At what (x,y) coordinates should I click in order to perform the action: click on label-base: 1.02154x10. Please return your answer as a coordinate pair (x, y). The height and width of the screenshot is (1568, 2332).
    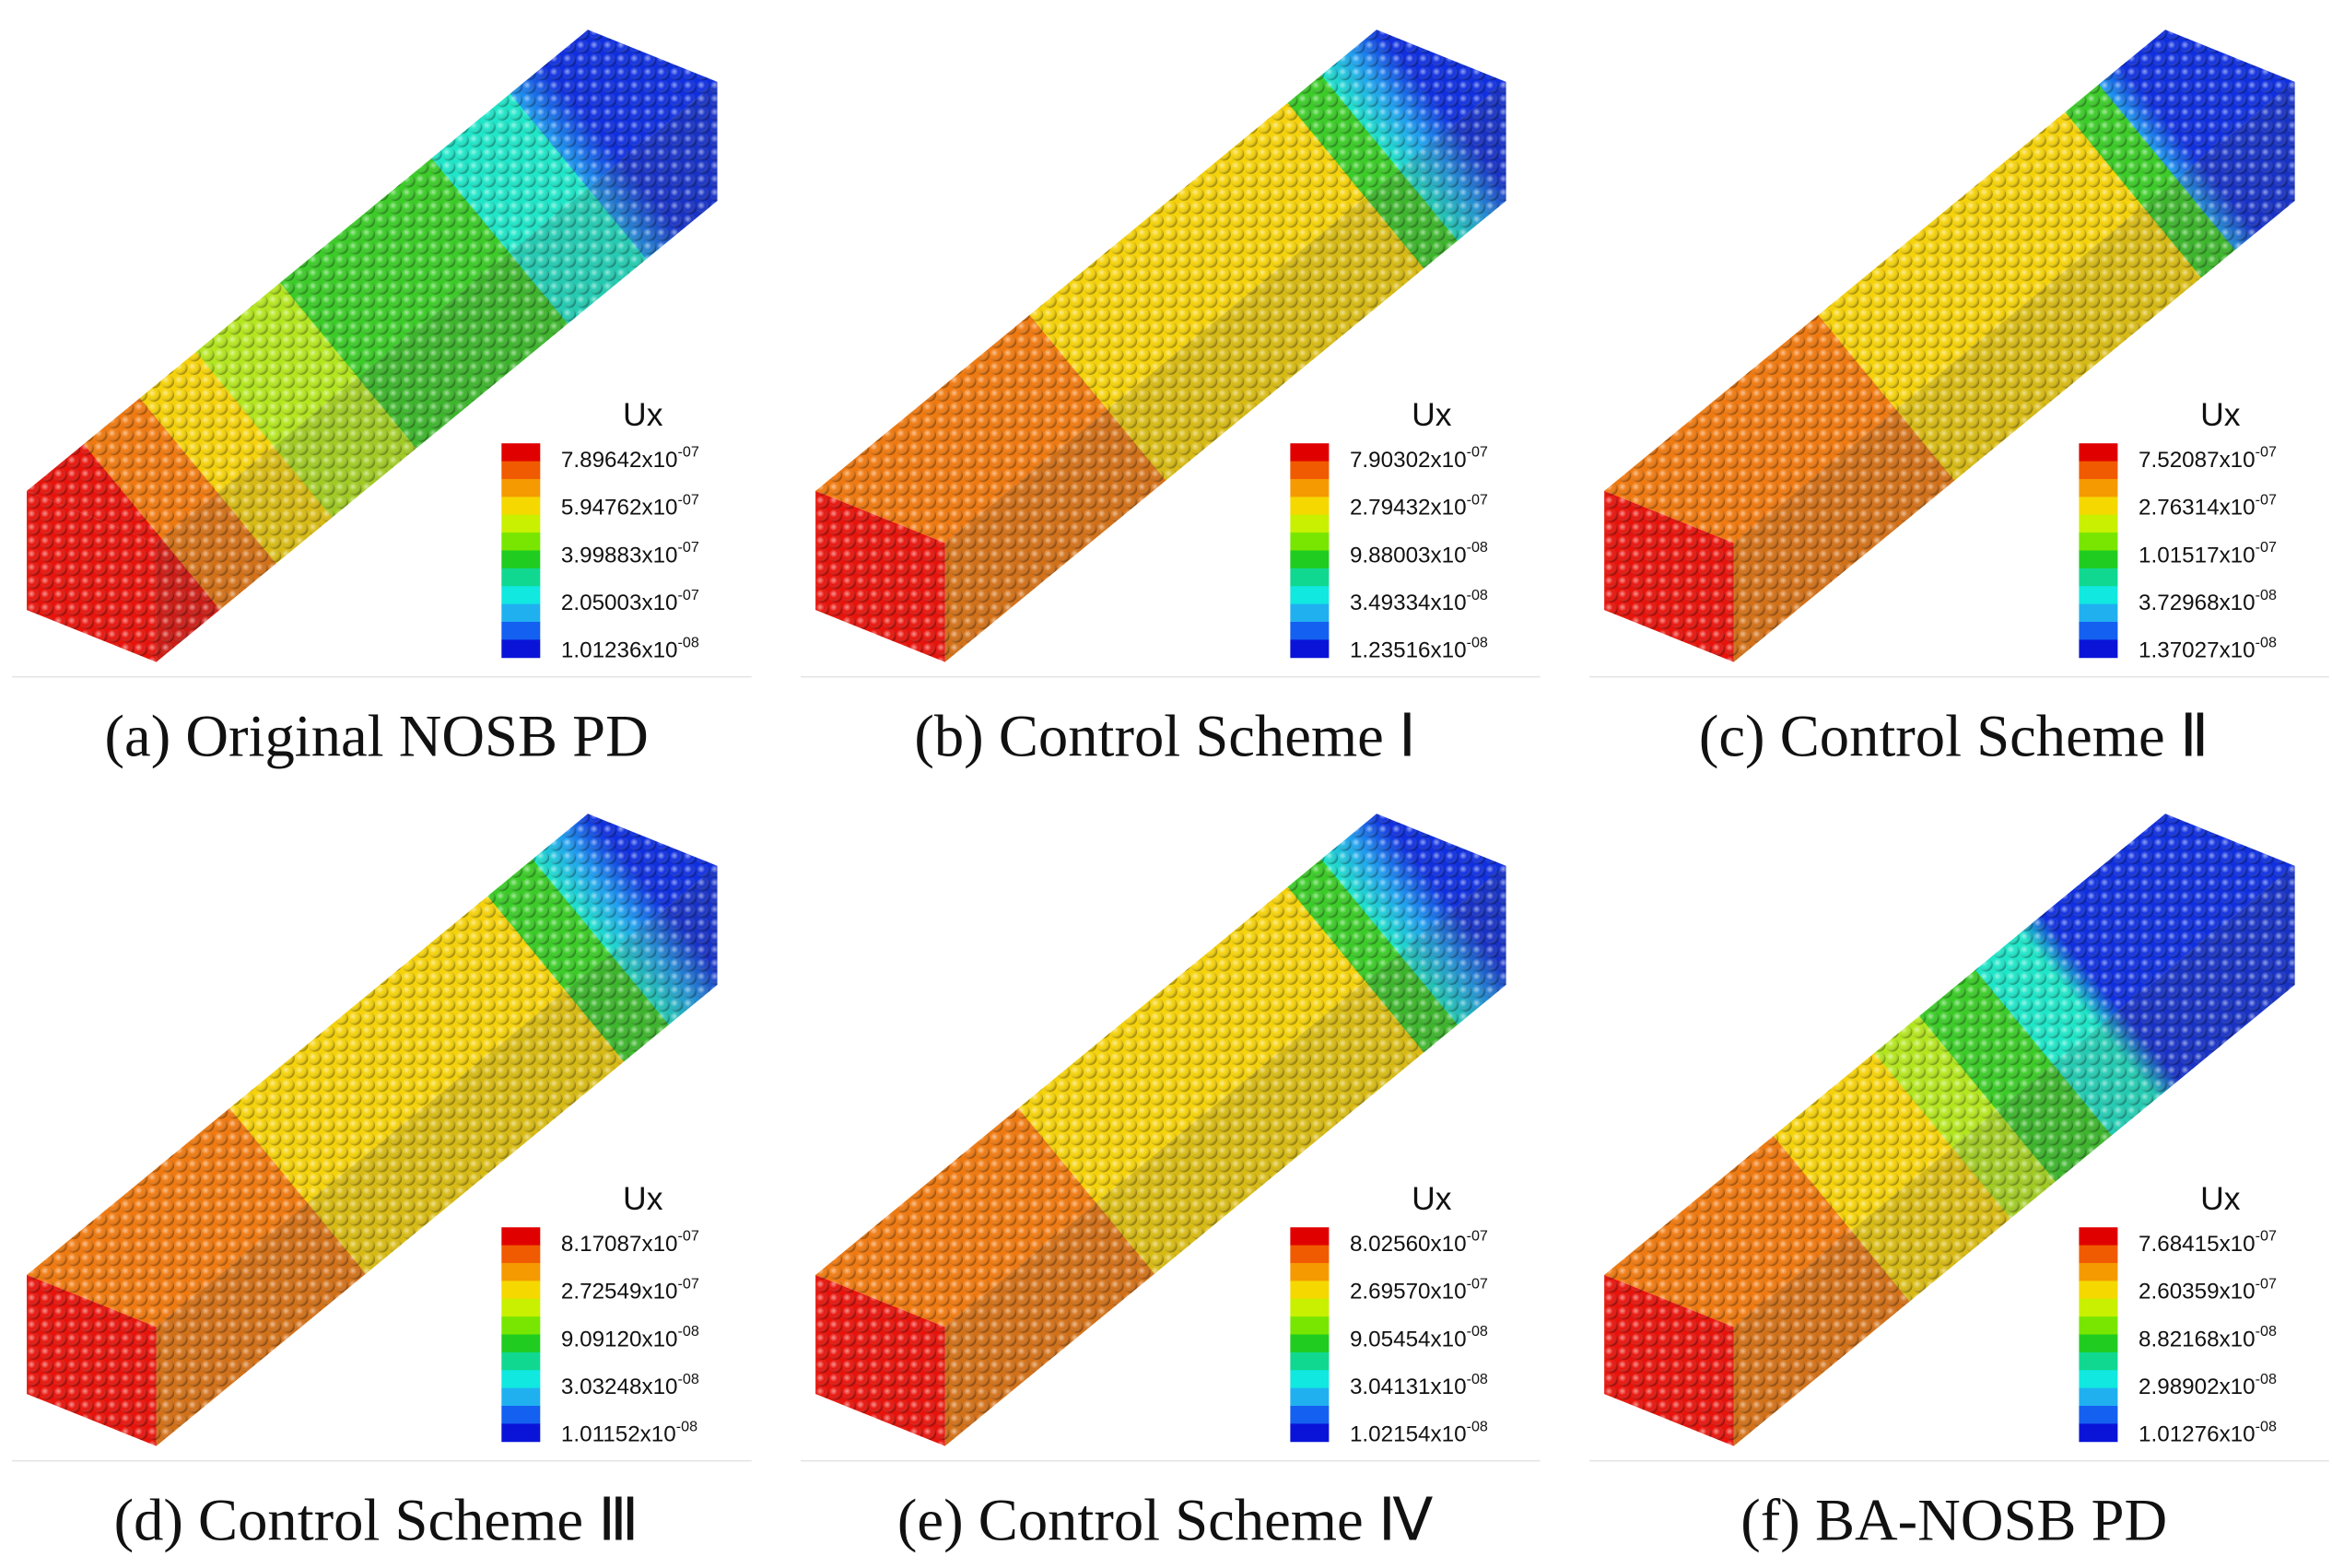
    Looking at the image, I should click on (1408, 1435).